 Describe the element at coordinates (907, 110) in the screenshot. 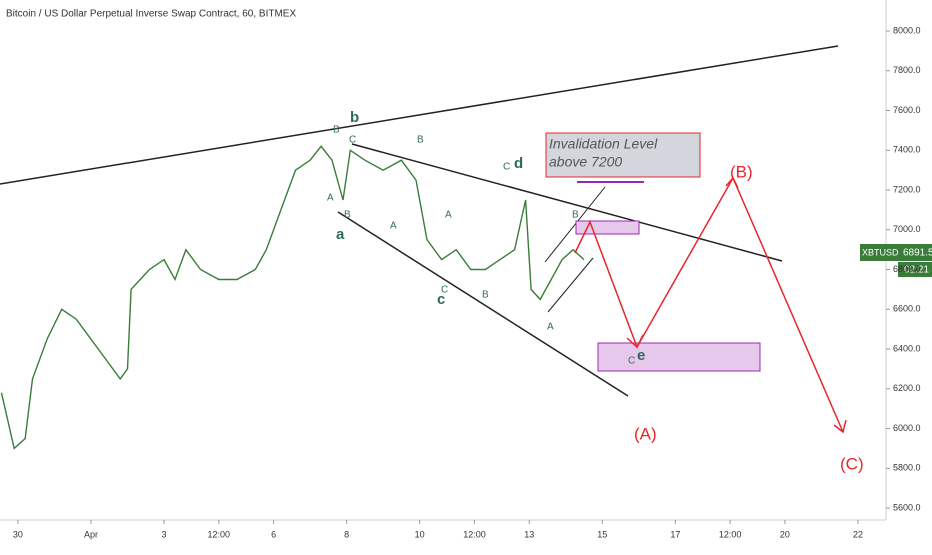

I see `y-tick-label: 7600.0` at that location.